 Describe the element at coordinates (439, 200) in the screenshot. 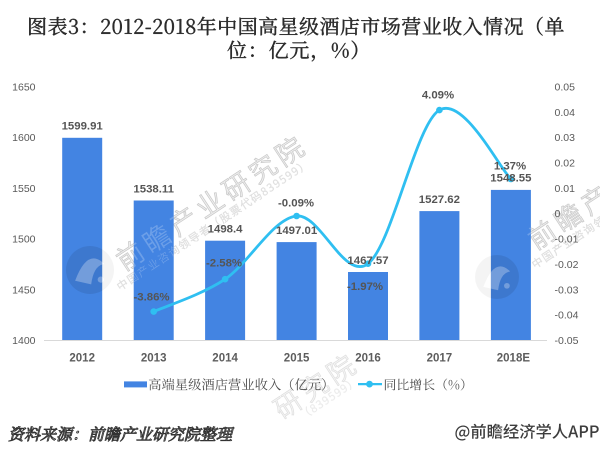

I see `svg-text: 1527.62` at that location.